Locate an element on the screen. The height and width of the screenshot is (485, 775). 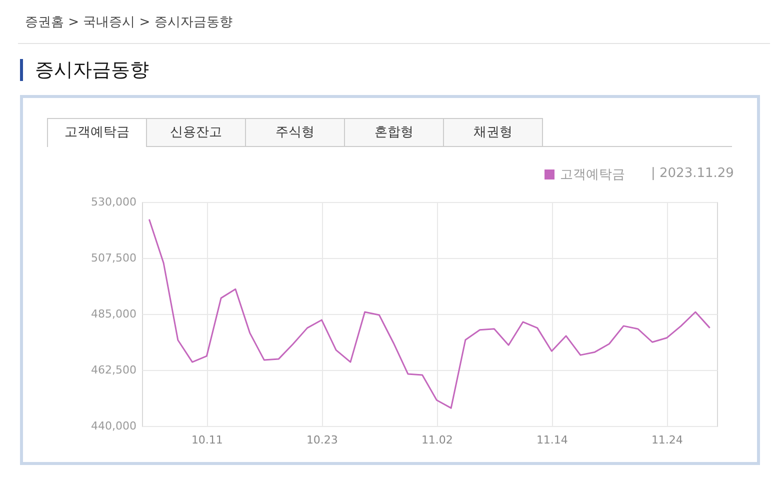
x-tick-label: 11.24 is located at coordinates (667, 440).